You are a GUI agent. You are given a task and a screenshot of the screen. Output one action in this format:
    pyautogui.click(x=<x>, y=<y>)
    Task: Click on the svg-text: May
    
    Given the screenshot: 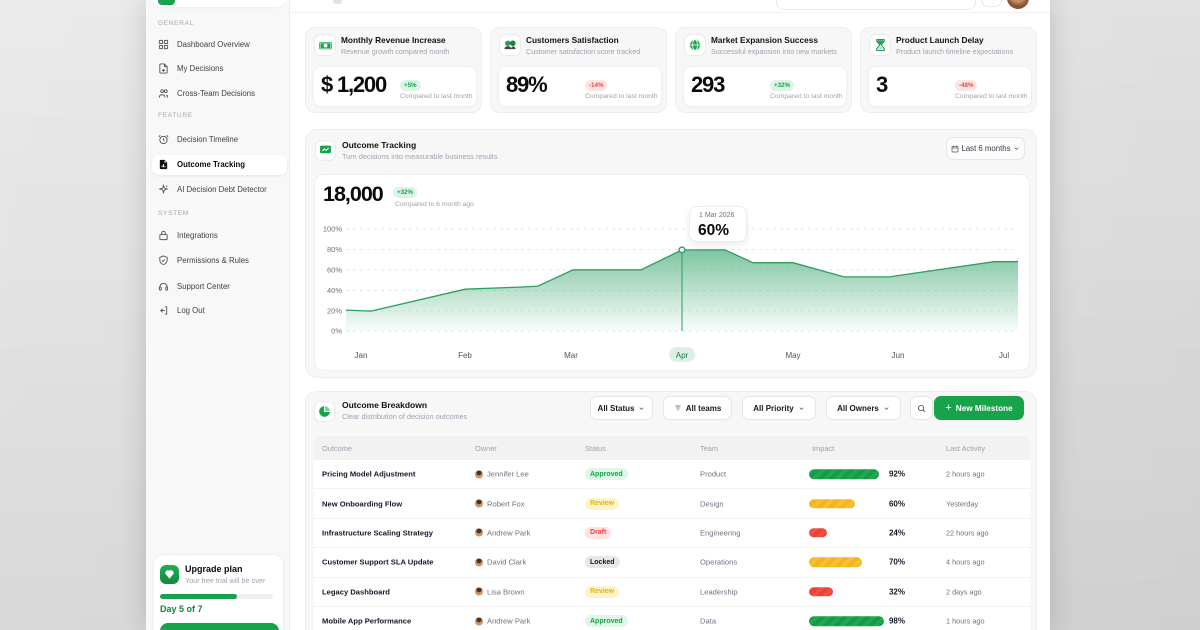 What is the action you would take?
    pyautogui.click(x=792, y=355)
    